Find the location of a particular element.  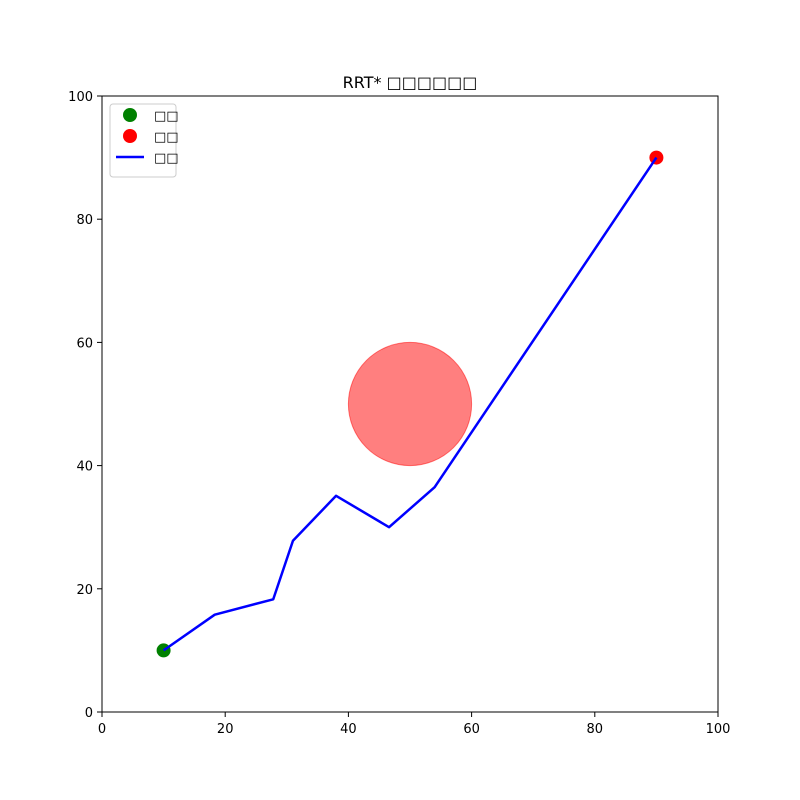

x-tick-label: 40 is located at coordinates (348, 729).